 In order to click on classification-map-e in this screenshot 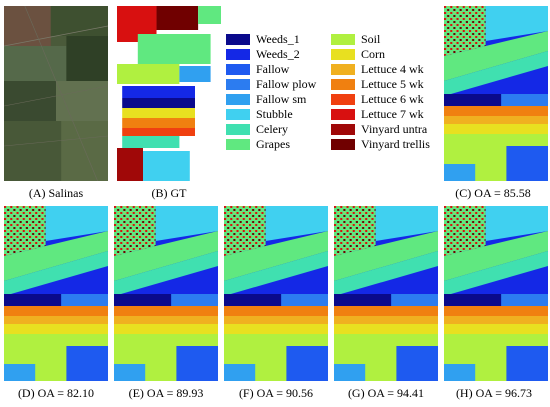, I will do `click(166, 293)`.